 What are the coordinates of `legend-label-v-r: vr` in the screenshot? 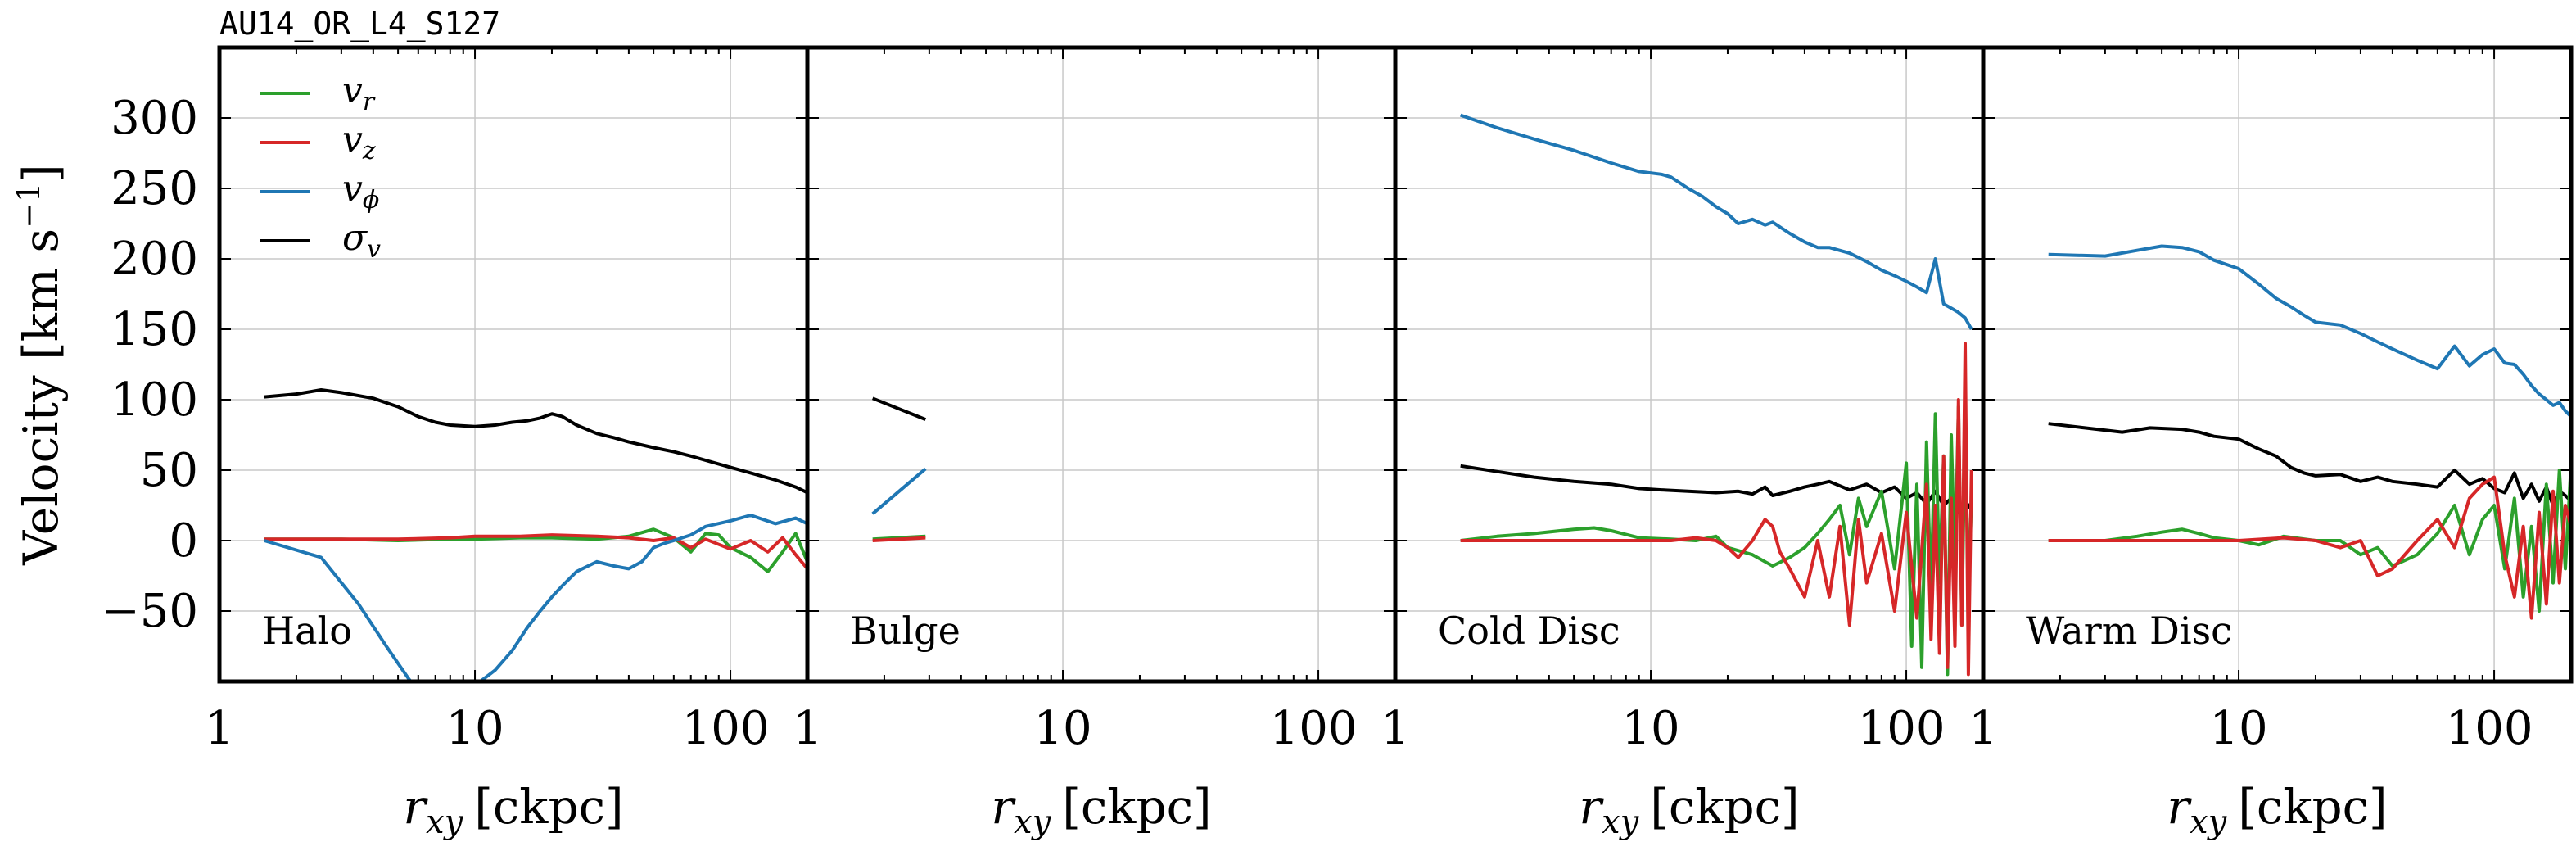 It's located at (359, 93).